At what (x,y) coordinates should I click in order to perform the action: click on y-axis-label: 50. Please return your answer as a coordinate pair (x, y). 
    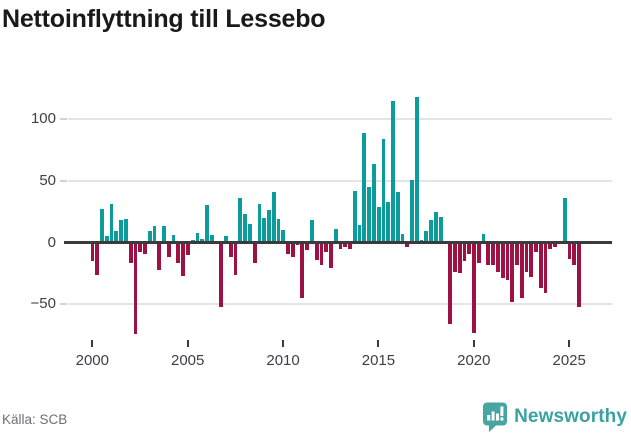
    Looking at the image, I should click on (47, 180).